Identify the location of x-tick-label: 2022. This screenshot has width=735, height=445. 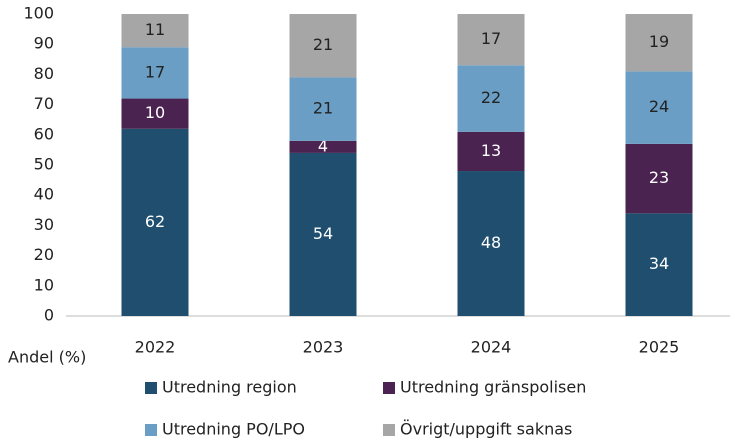
(155, 347).